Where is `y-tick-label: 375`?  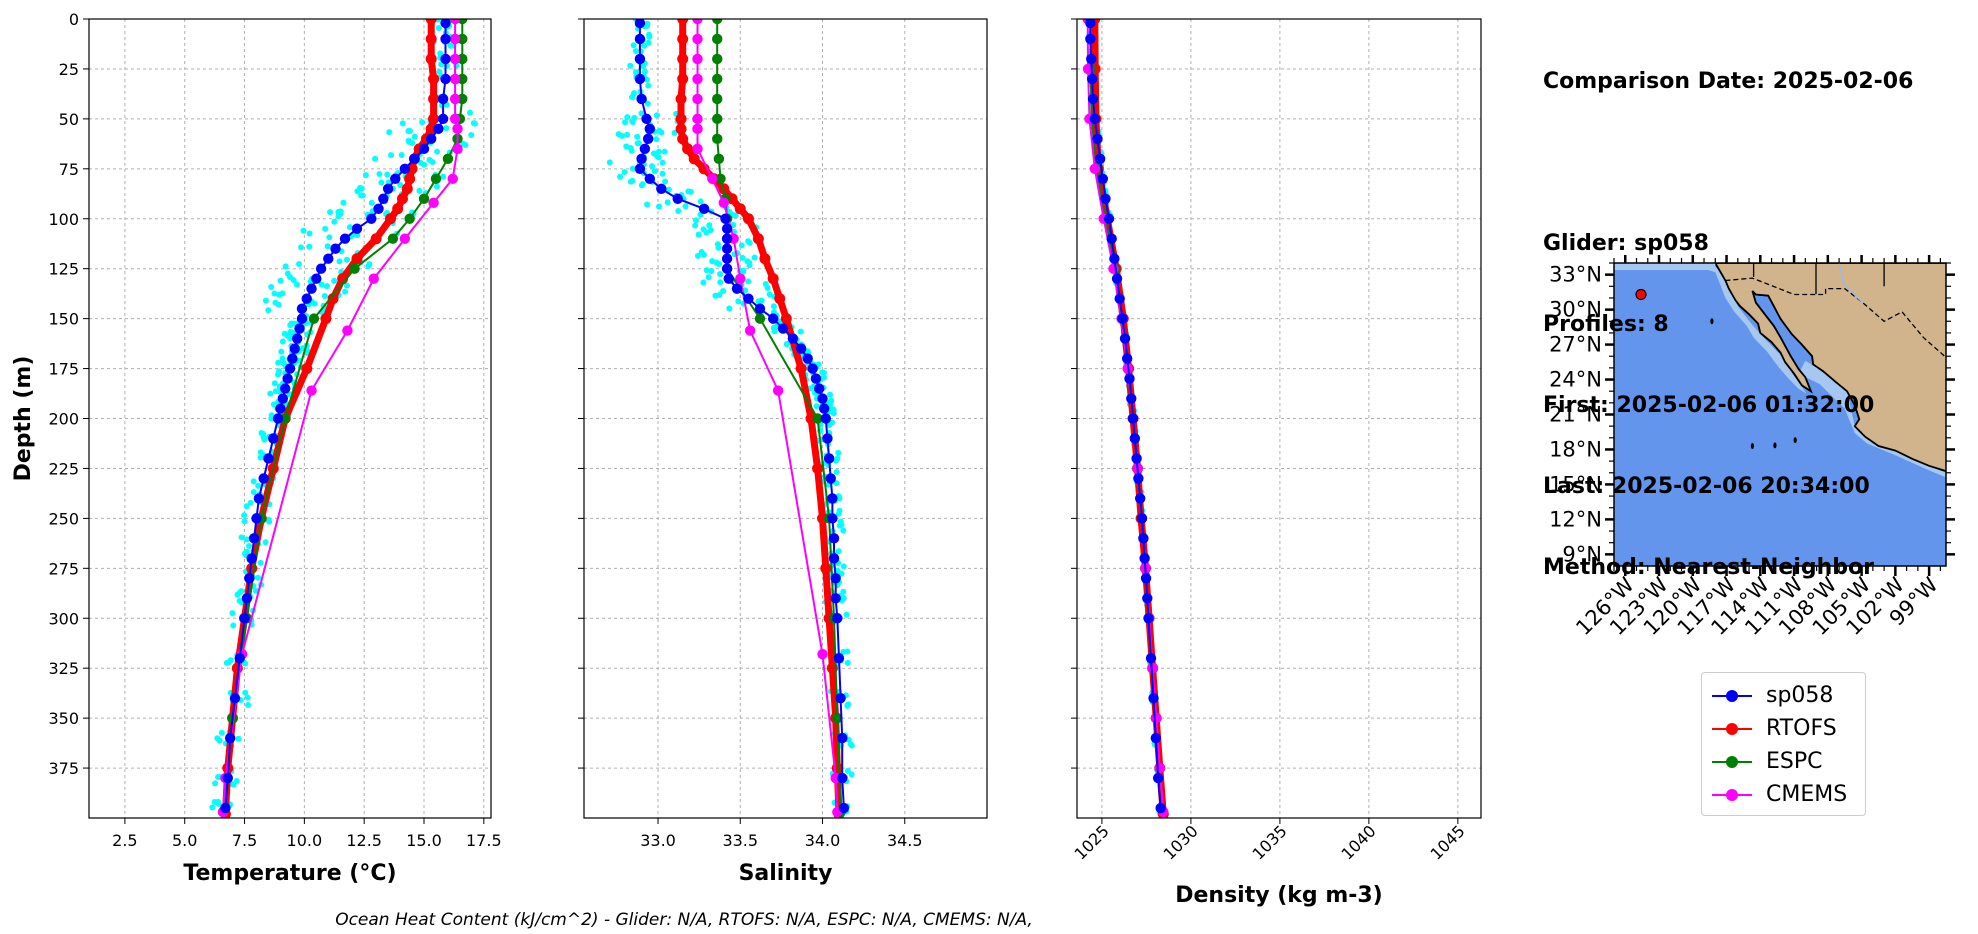 y-tick-label: 375 is located at coordinates (63, 768).